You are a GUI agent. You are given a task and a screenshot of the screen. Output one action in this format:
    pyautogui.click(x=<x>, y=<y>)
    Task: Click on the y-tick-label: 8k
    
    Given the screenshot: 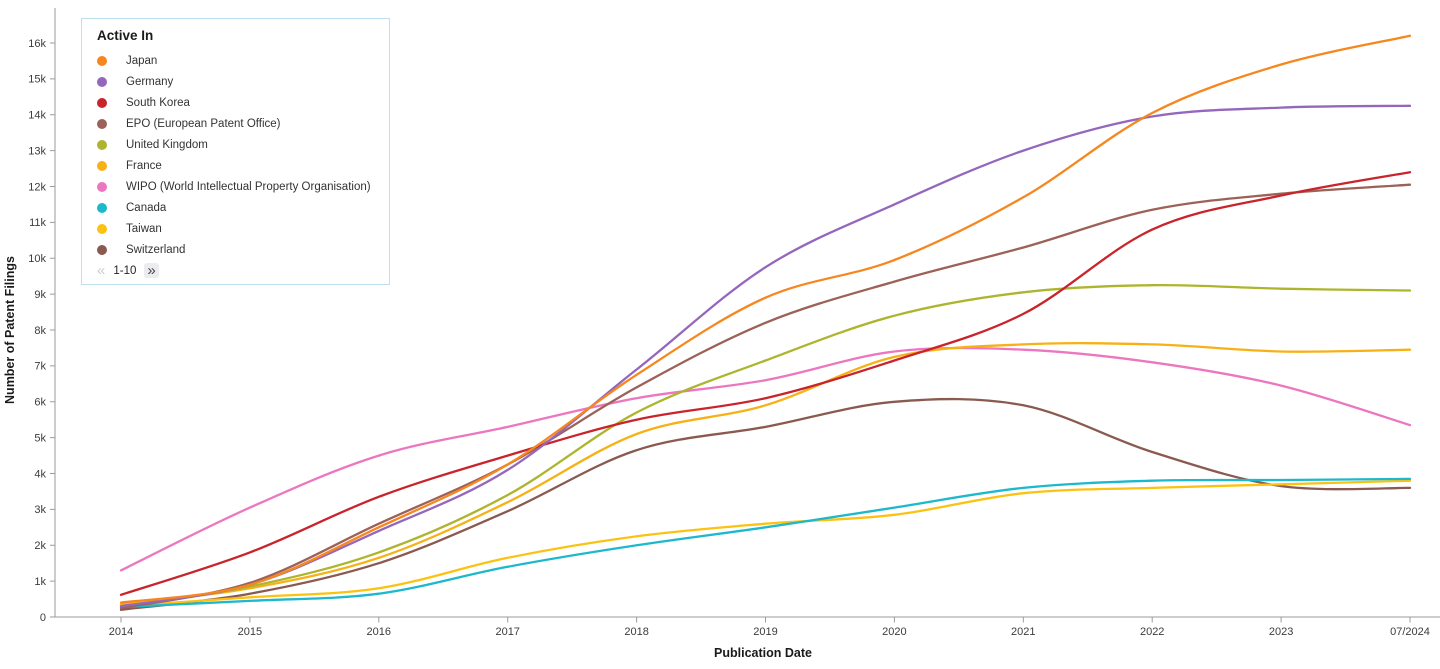 What is the action you would take?
    pyautogui.click(x=40, y=331)
    